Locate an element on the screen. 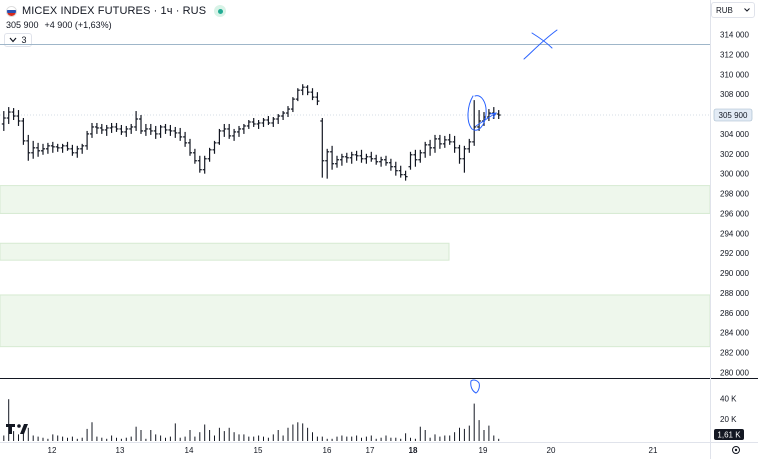 The width and height of the screenshot is (758, 459). settings-icon is located at coordinates (736, 450).